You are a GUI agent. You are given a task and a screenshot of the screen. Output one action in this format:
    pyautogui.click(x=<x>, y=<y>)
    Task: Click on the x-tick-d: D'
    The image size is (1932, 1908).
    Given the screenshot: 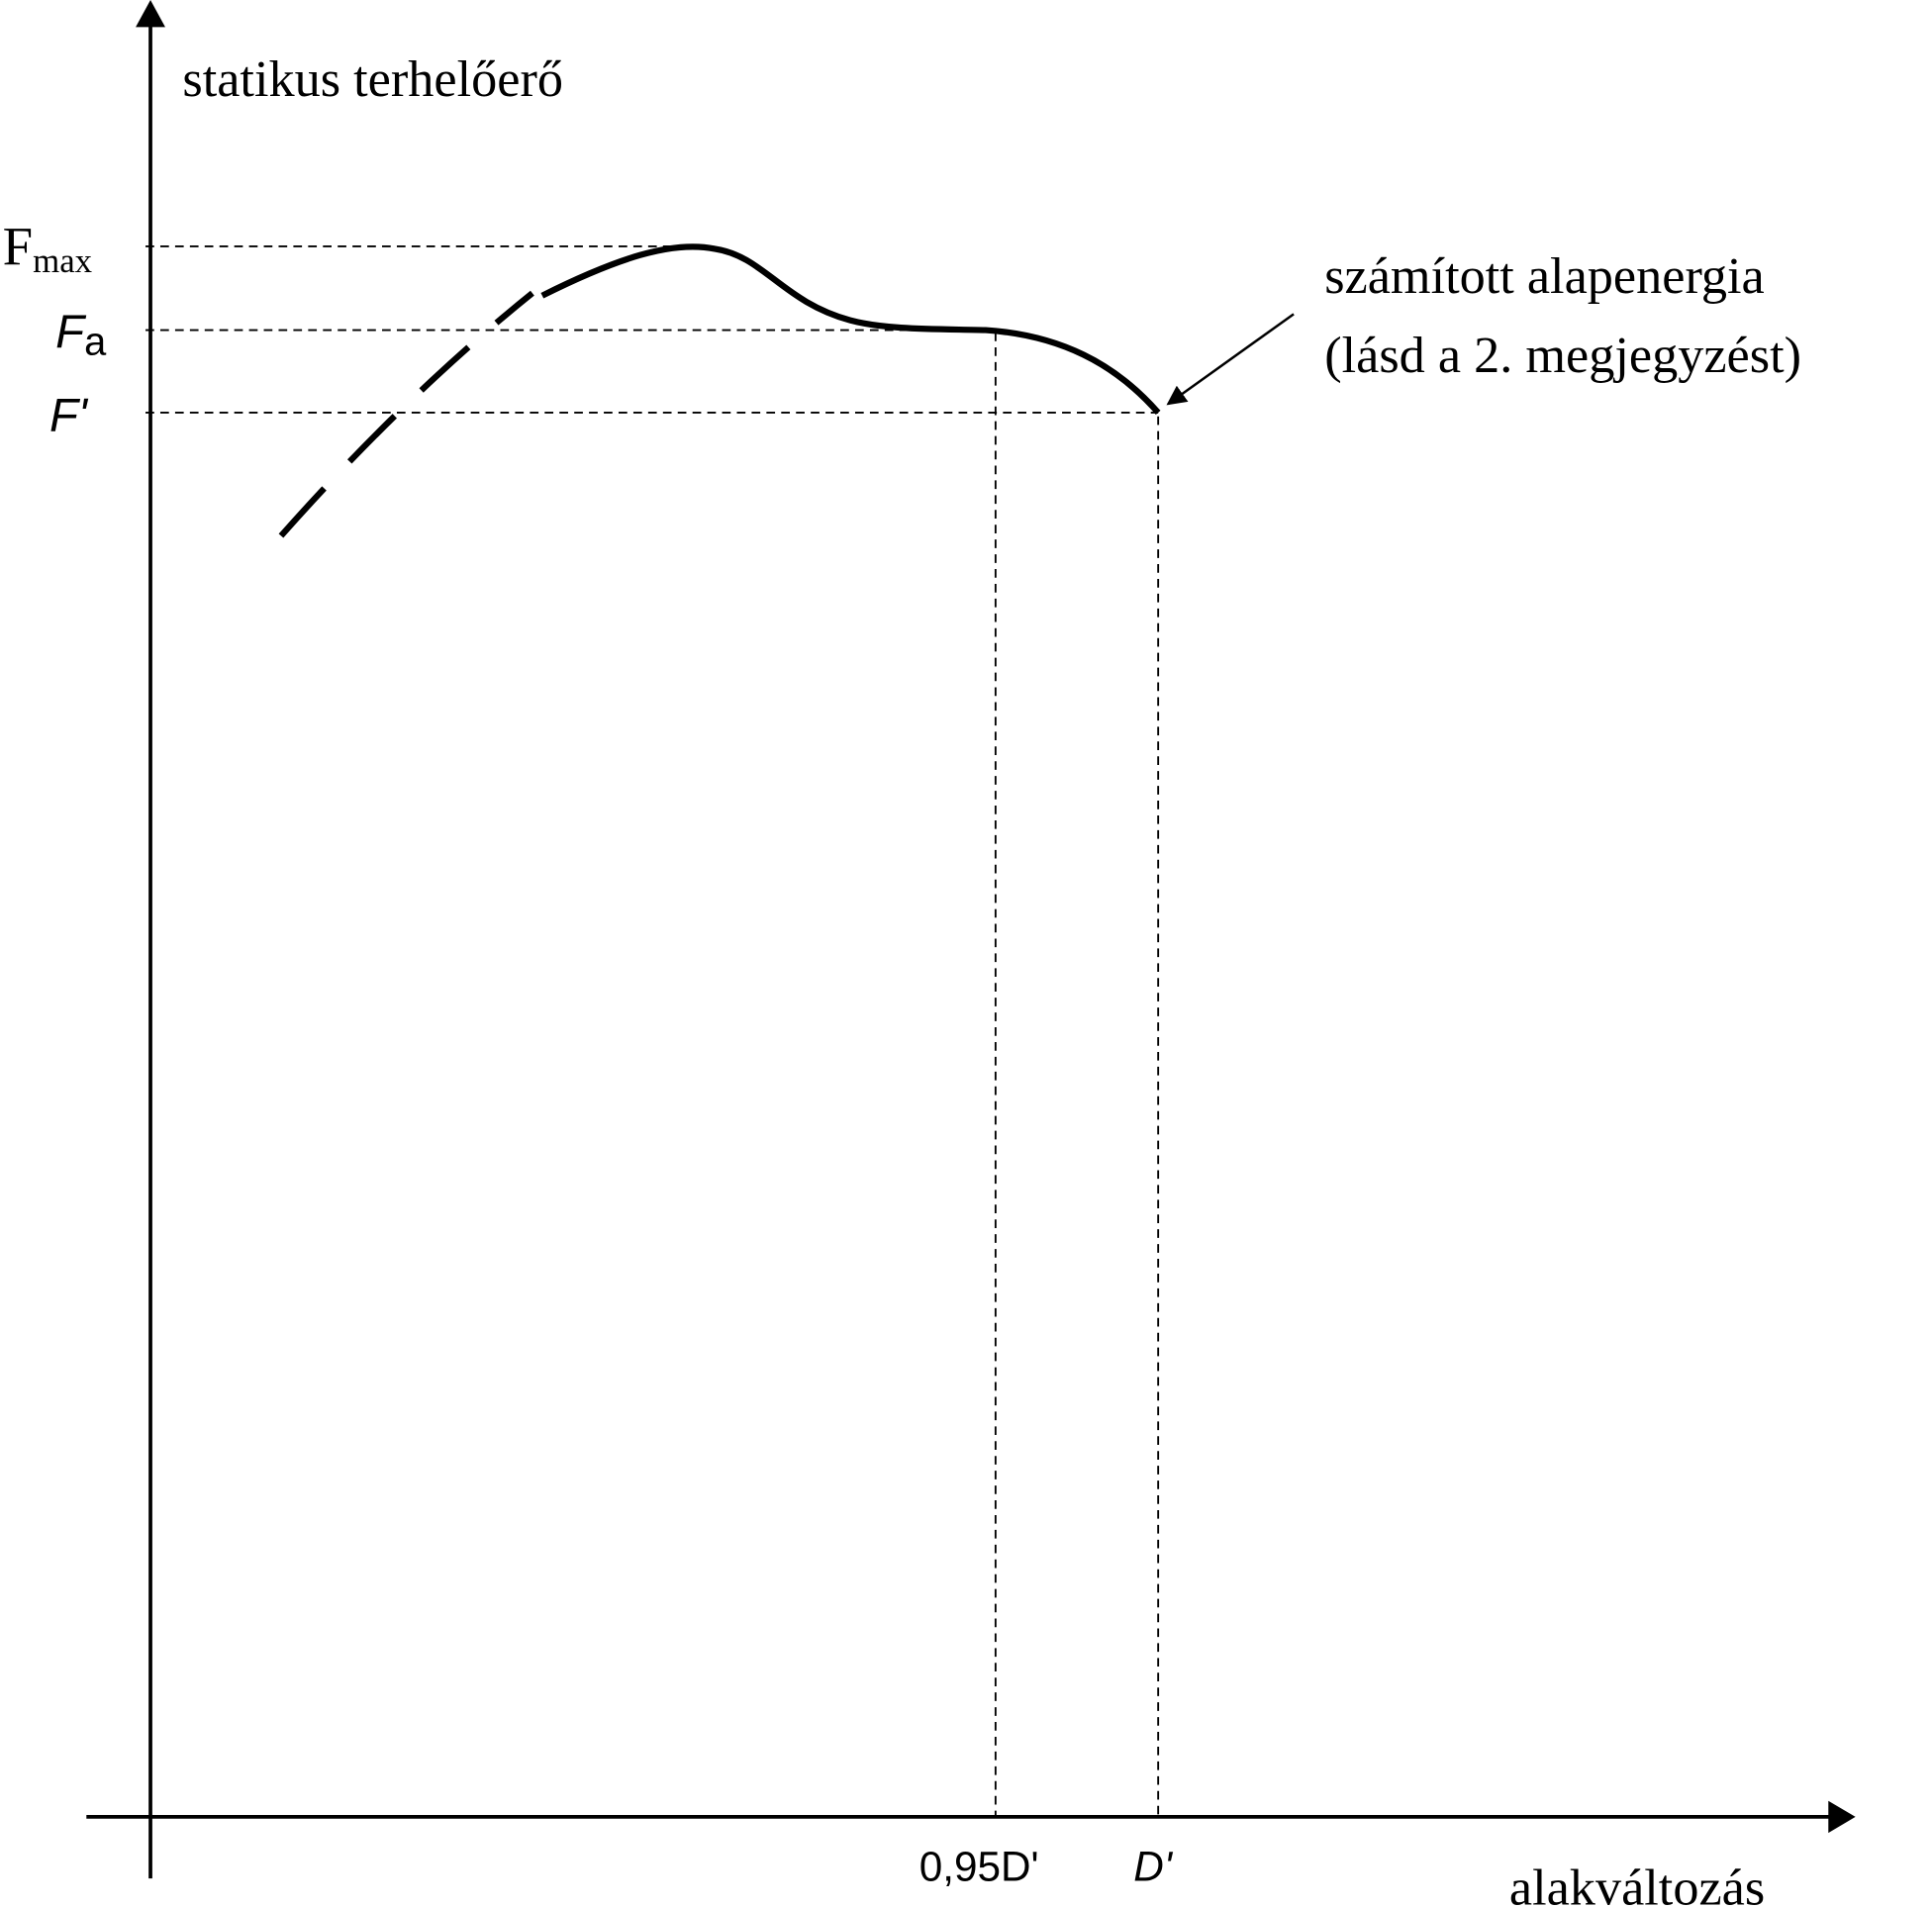 What is the action you would take?
    pyautogui.click(x=1153, y=1867)
    